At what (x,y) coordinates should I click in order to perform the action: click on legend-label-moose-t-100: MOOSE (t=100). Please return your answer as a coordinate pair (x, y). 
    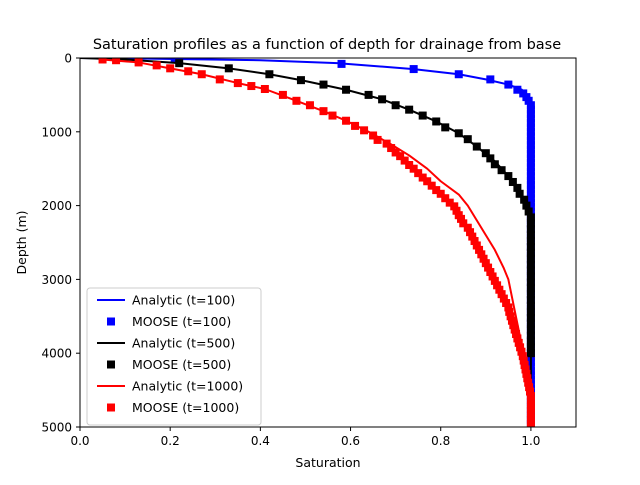
    Looking at the image, I should click on (181, 321).